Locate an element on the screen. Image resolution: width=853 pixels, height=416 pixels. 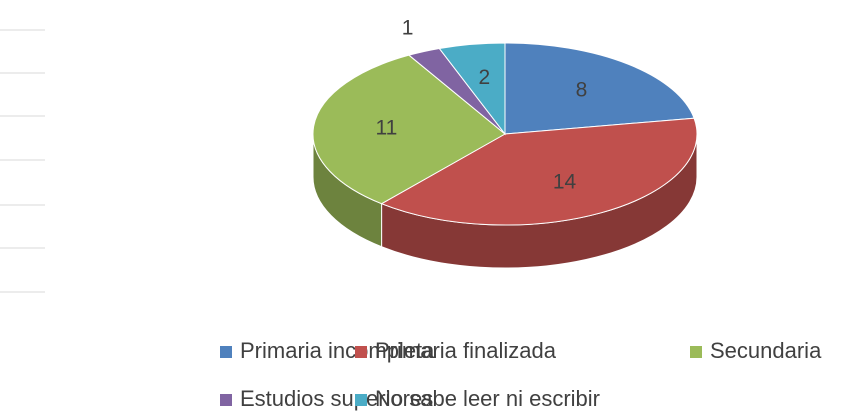
data-label: 2 is located at coordinates (484, 77).